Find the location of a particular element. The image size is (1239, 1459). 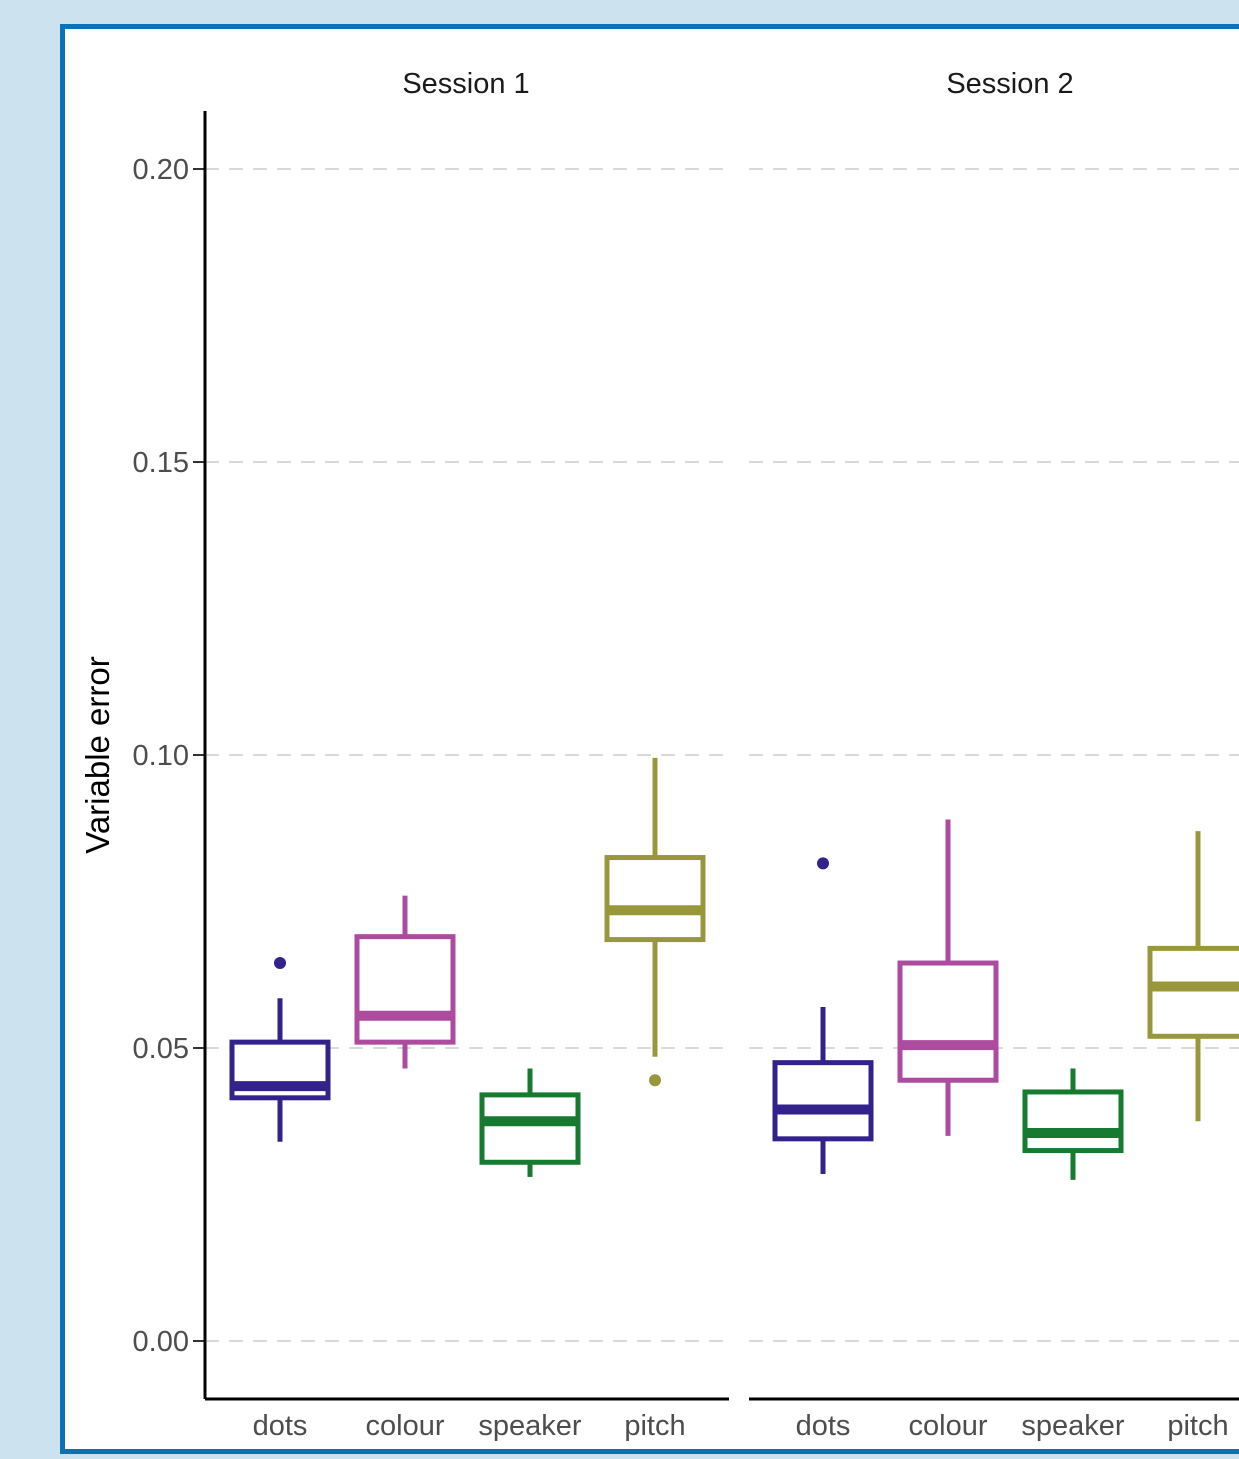

facet-title: Session 2 is located at coordinates (1009, 84).